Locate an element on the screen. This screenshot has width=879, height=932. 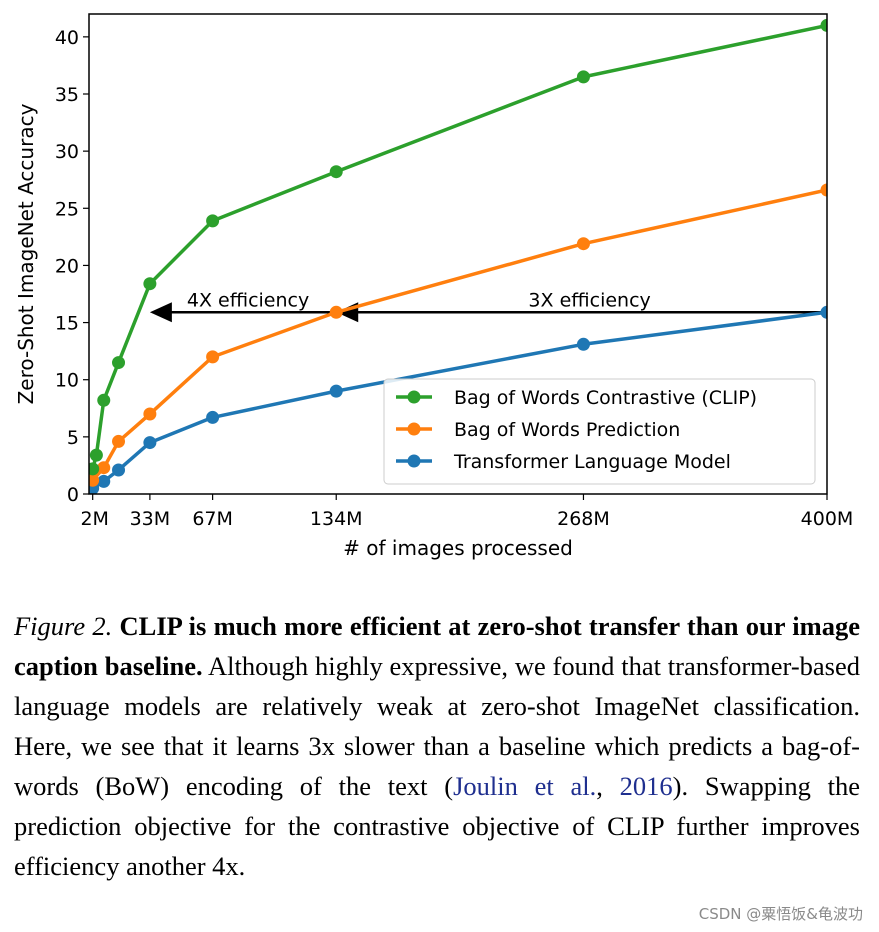
y-tick-label: 20 is located at coordinates (67, 266).